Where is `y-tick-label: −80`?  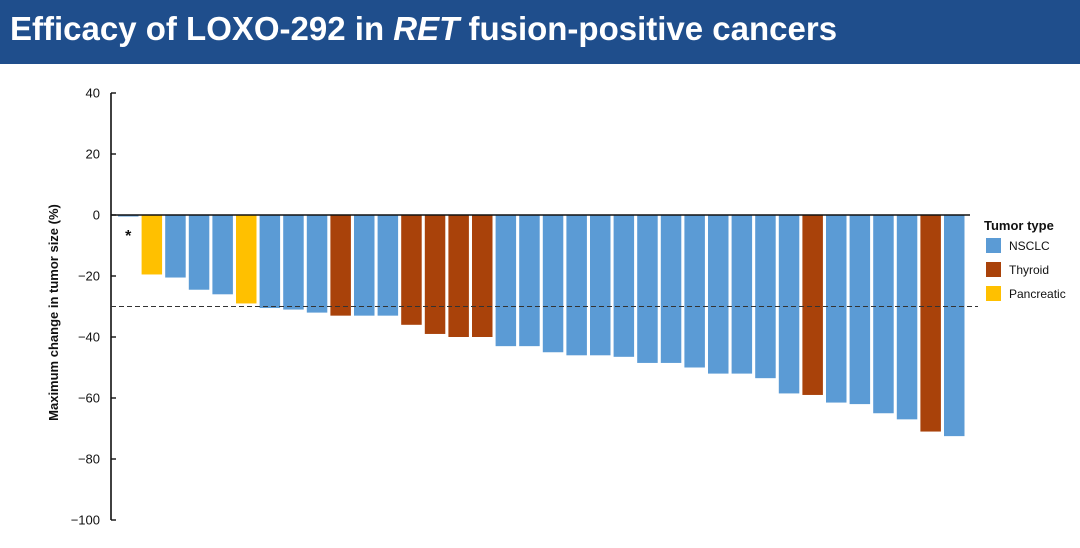 y-tick-label: −80 is located at coordinates (89, 459).